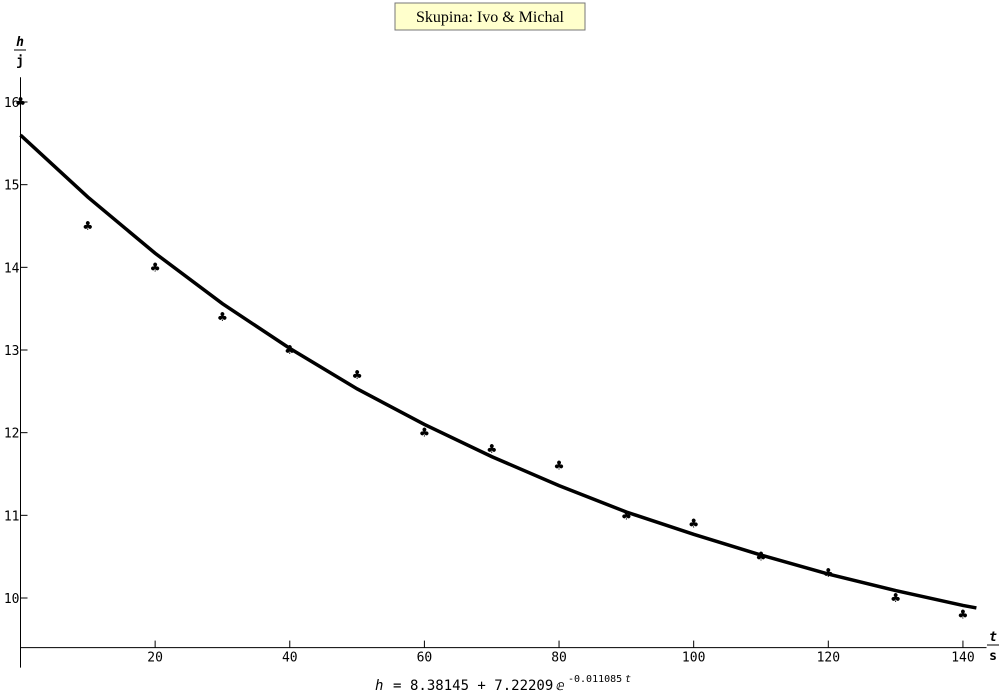 This screenshot has height=700, width=1000. I want to click on formula-base: ⅇ, so click(560, 686).